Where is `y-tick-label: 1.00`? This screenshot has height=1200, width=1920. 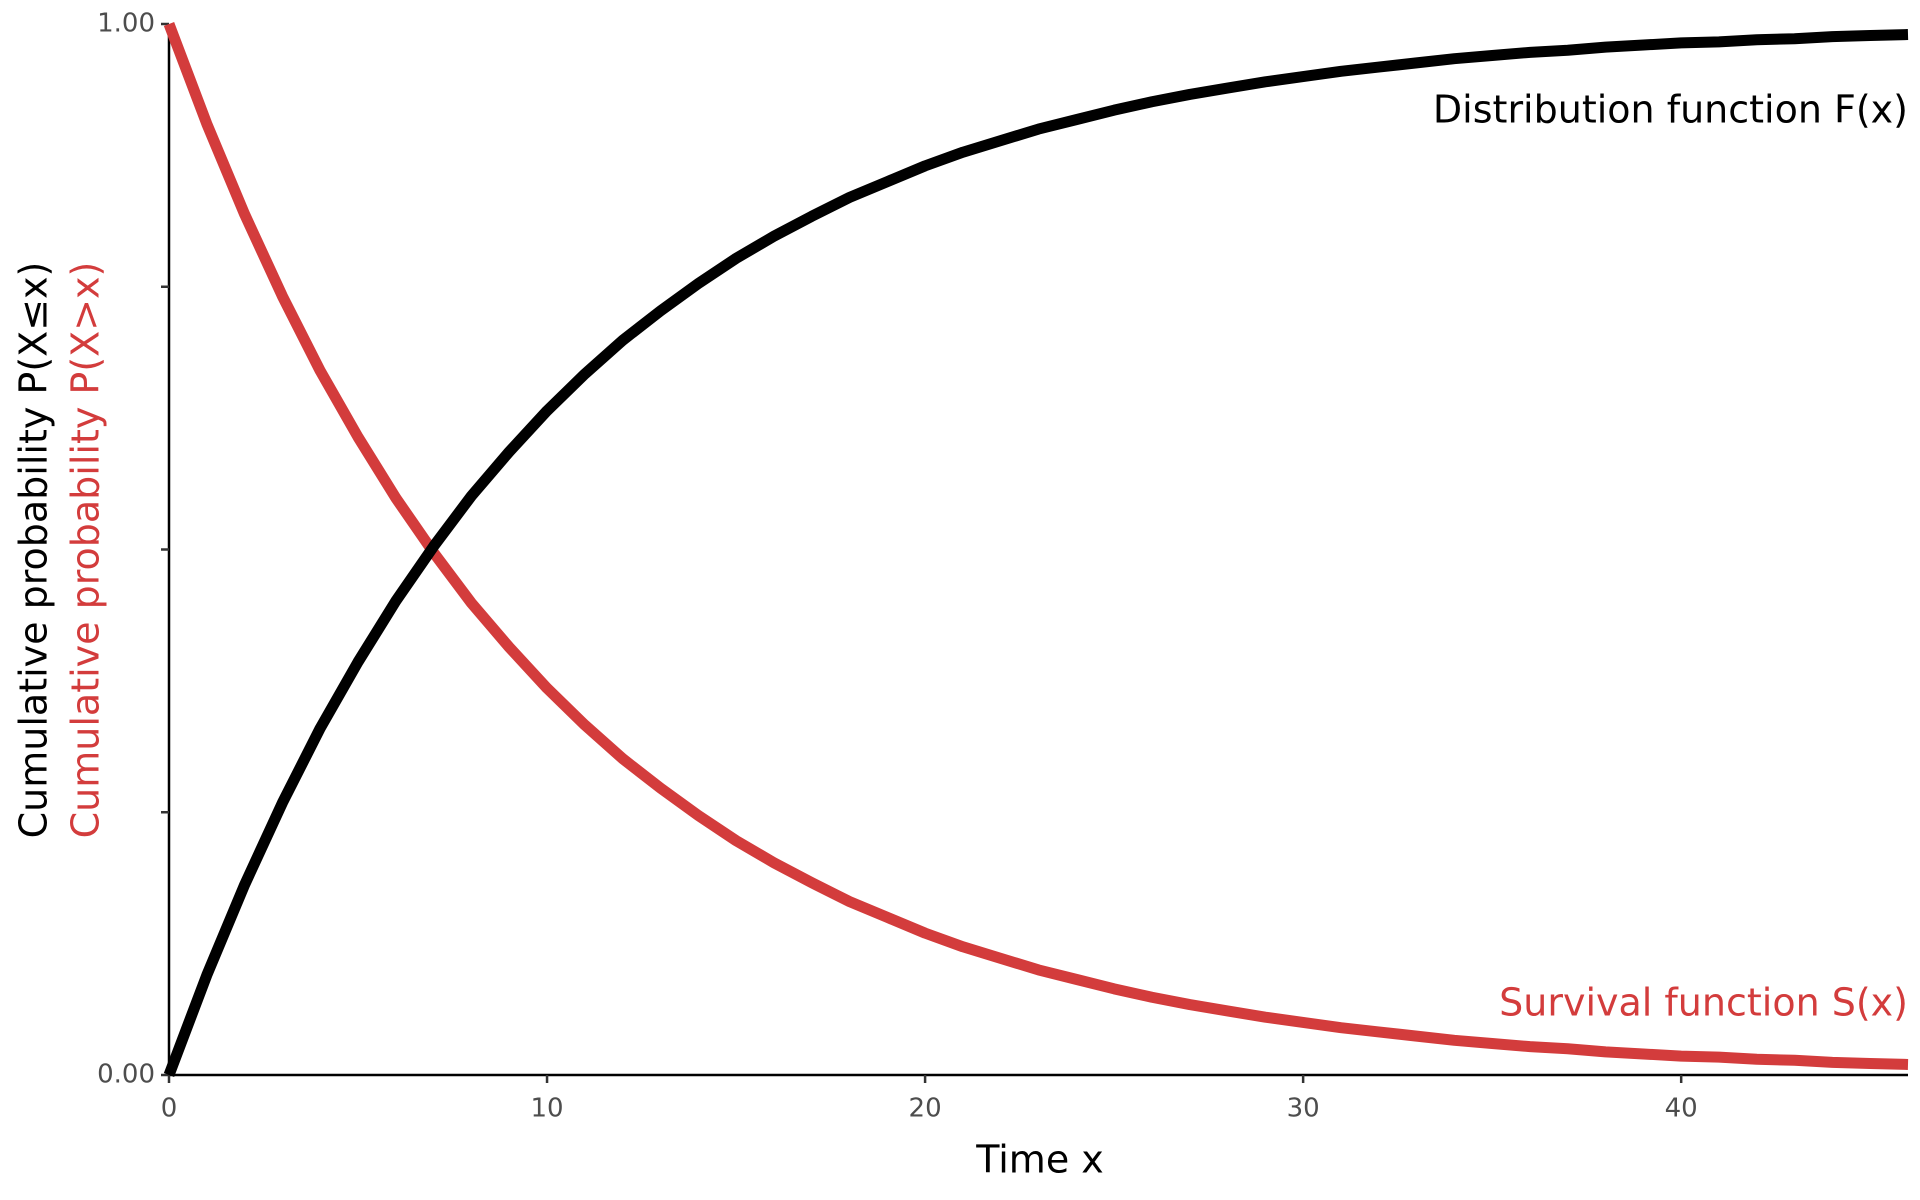
y-tick-label: 1.00 is located at coordinates (126, 24).